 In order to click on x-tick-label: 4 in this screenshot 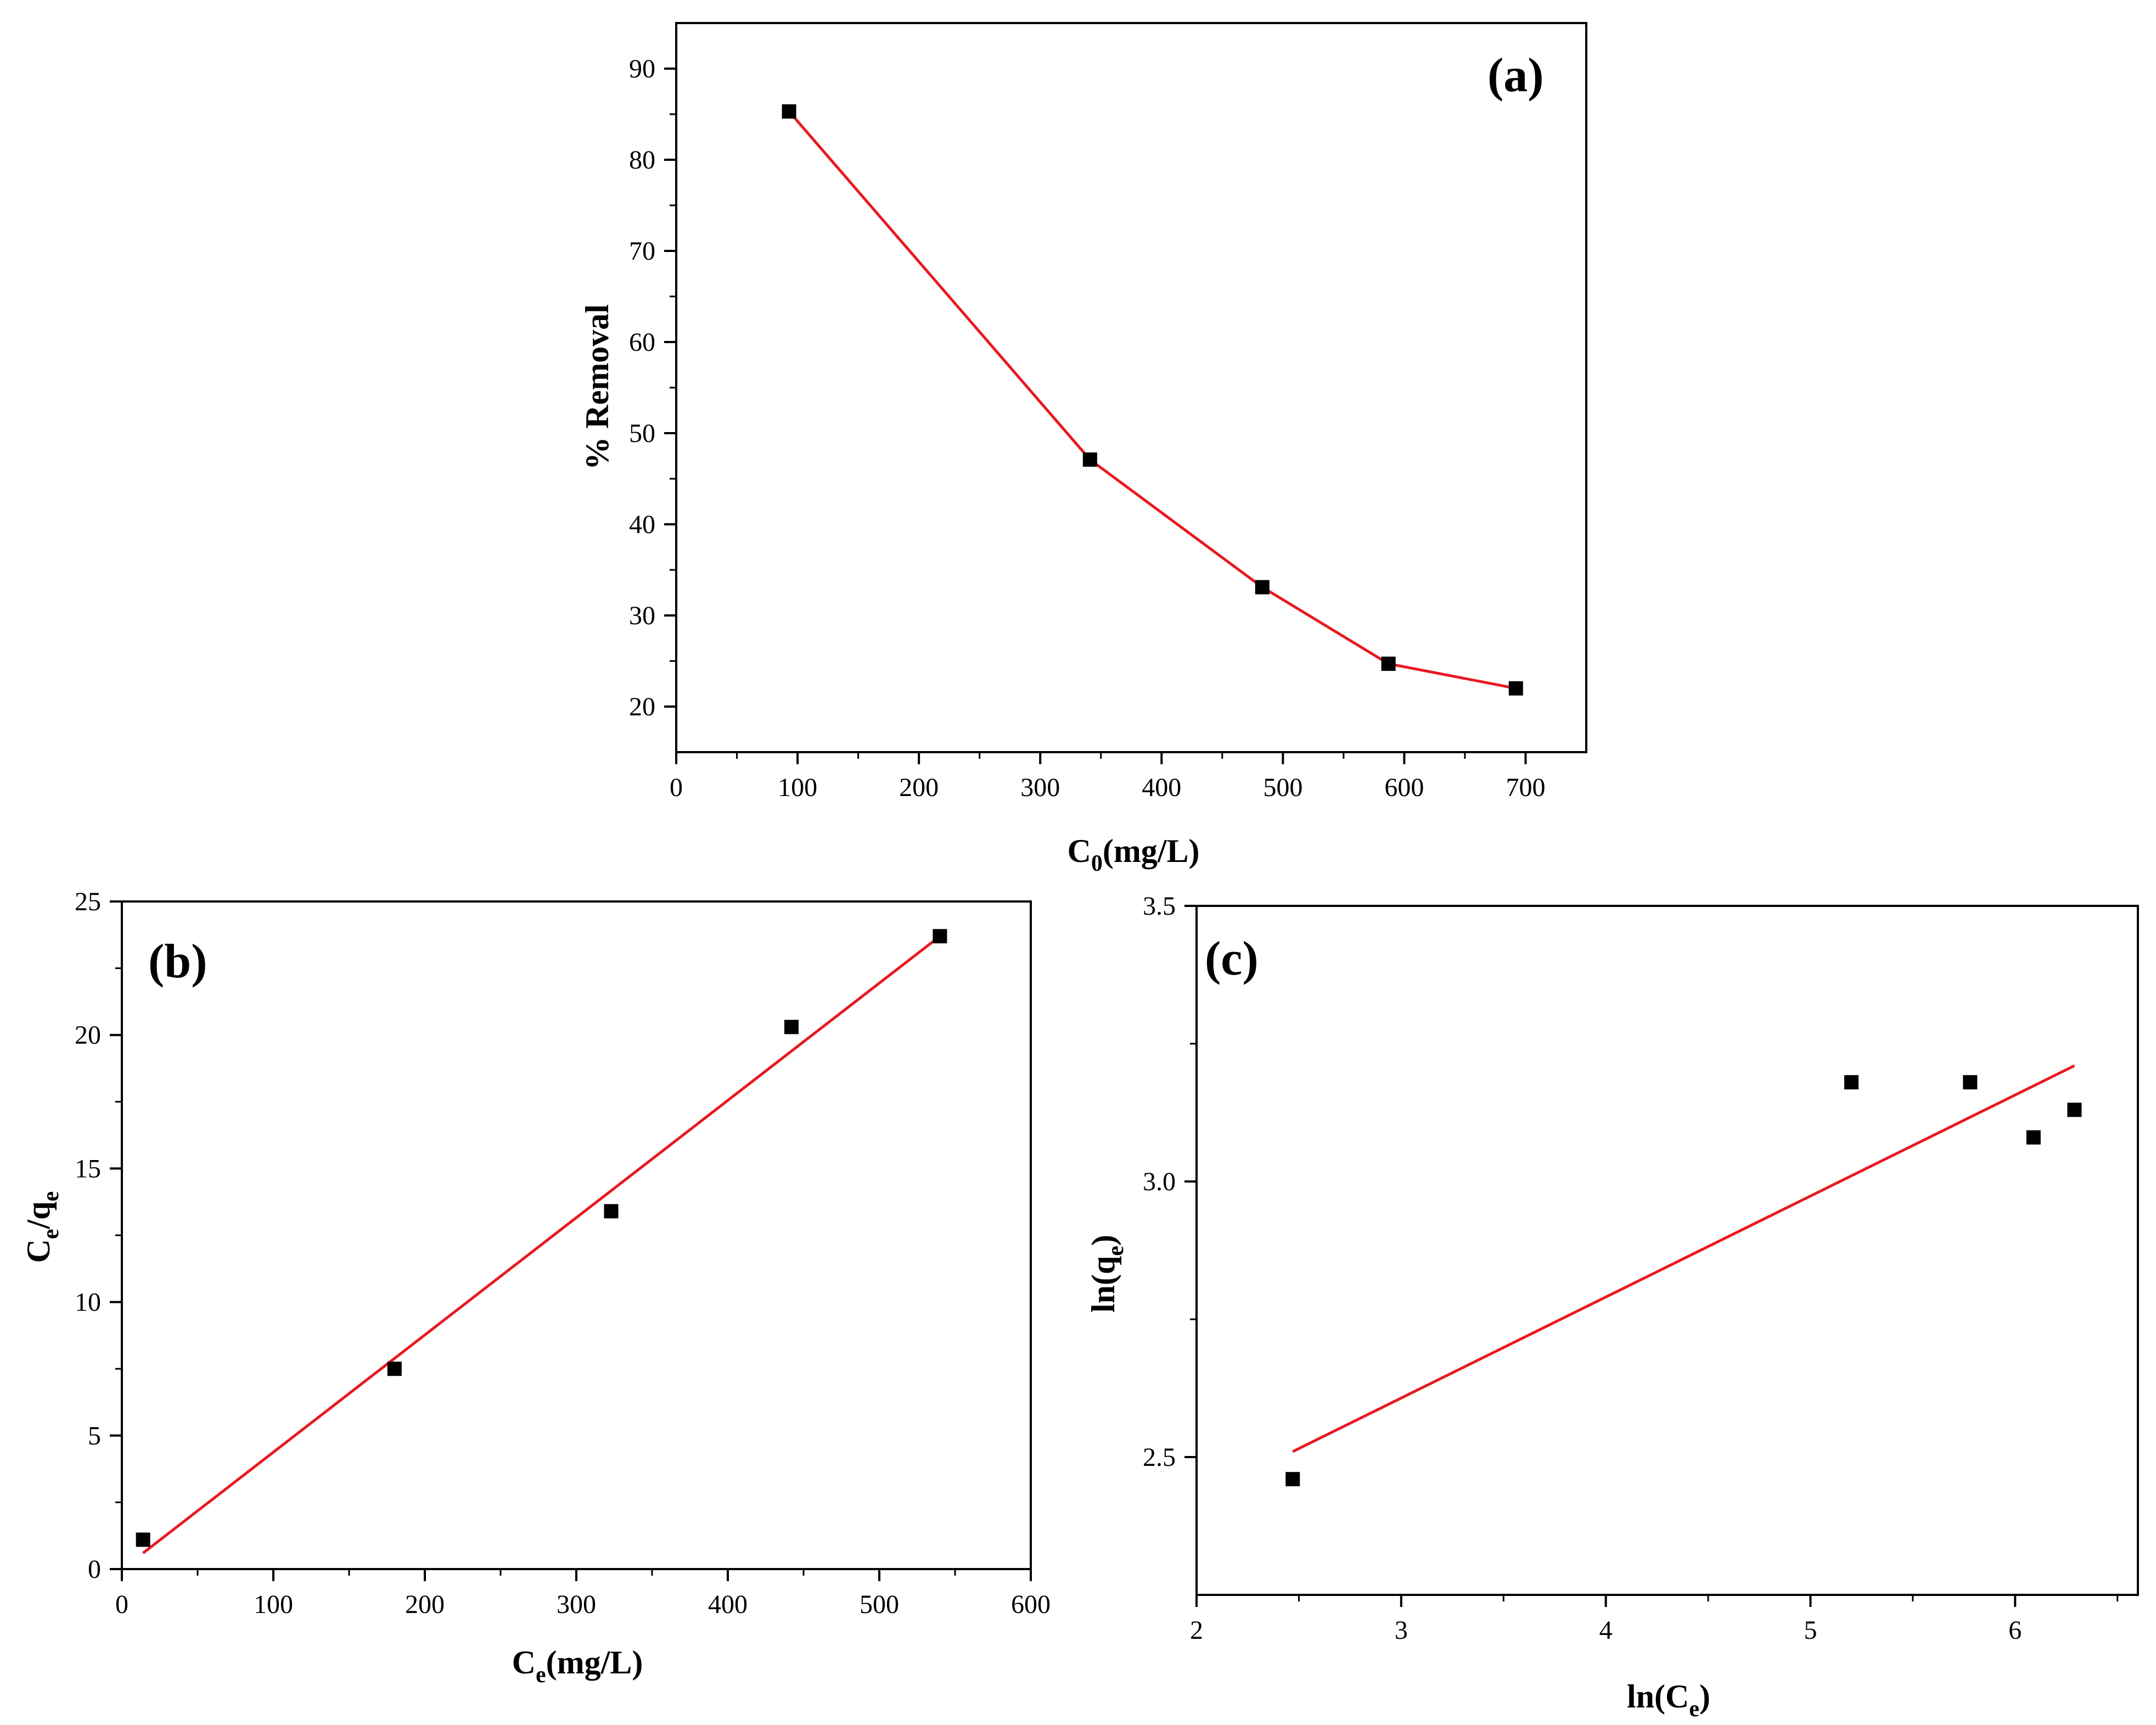, I will do `click(1606, 1631)`.